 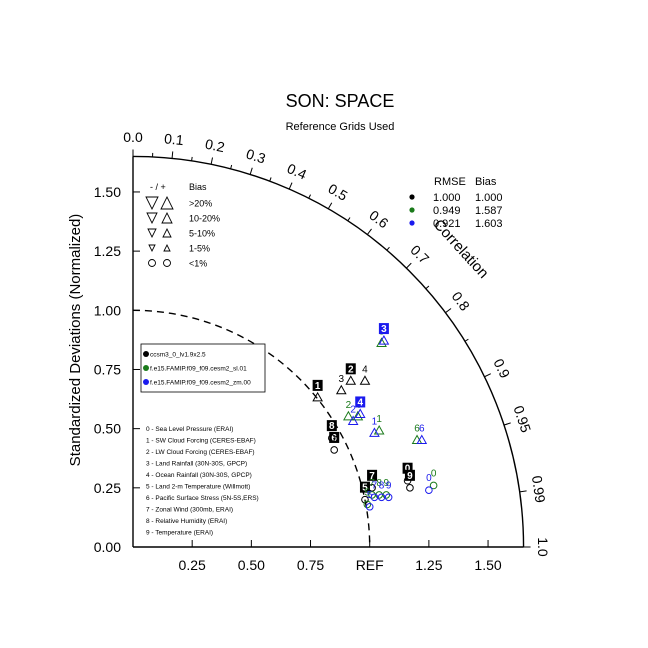 I want to click on corr-tick-label: 0.8, so click(x=461, y=301).